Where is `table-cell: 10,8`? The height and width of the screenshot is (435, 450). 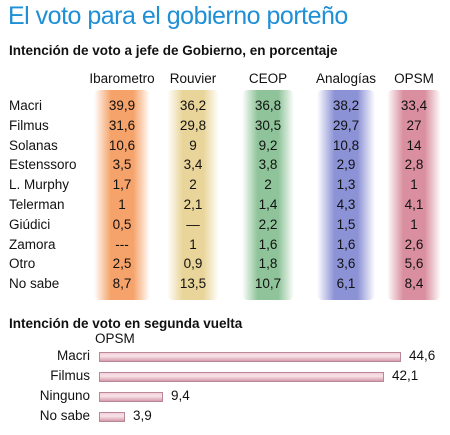
table-cell: 10,8 is located at coordinates (346, 145).